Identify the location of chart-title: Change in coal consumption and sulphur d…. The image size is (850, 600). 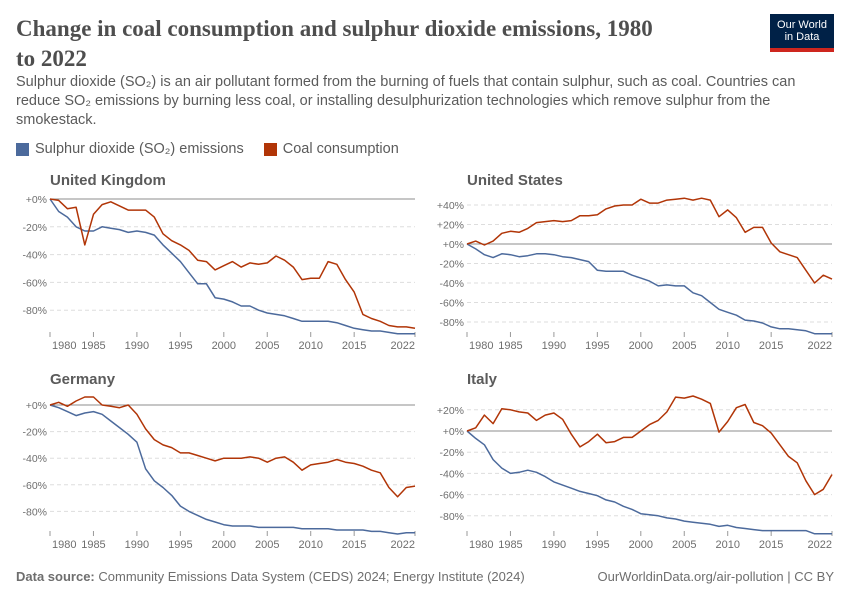
(334, 43).